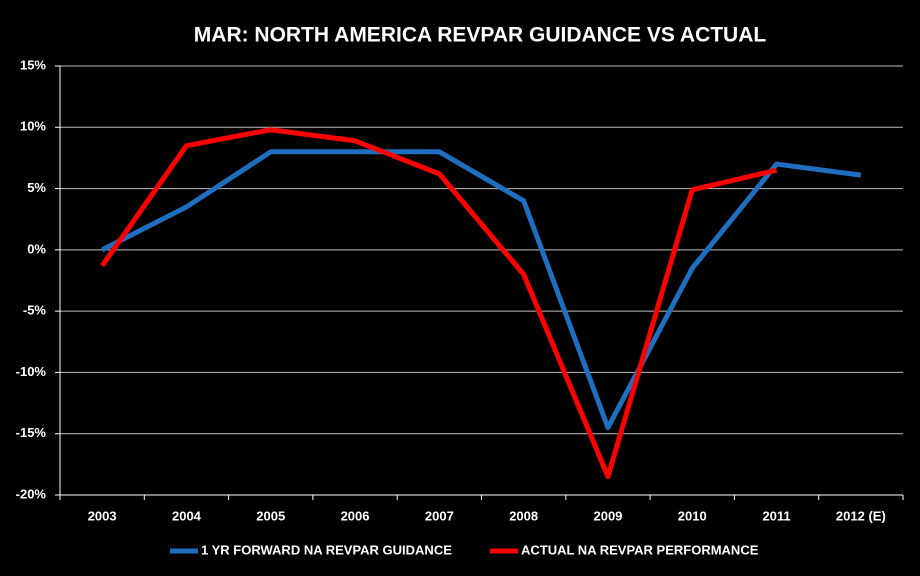 This screenshot has height=576, width=920. What do you see at coordinates (36, 248) in the screenshot?
I see `y-tick-label: 0%` at bounding box center [36, 248].